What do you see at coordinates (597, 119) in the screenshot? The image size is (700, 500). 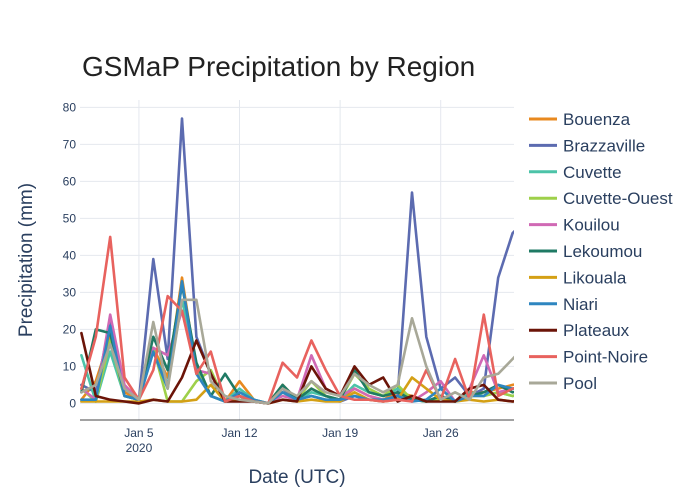 I see `legend-label: Bouenza` at bounding box center [597, 119].